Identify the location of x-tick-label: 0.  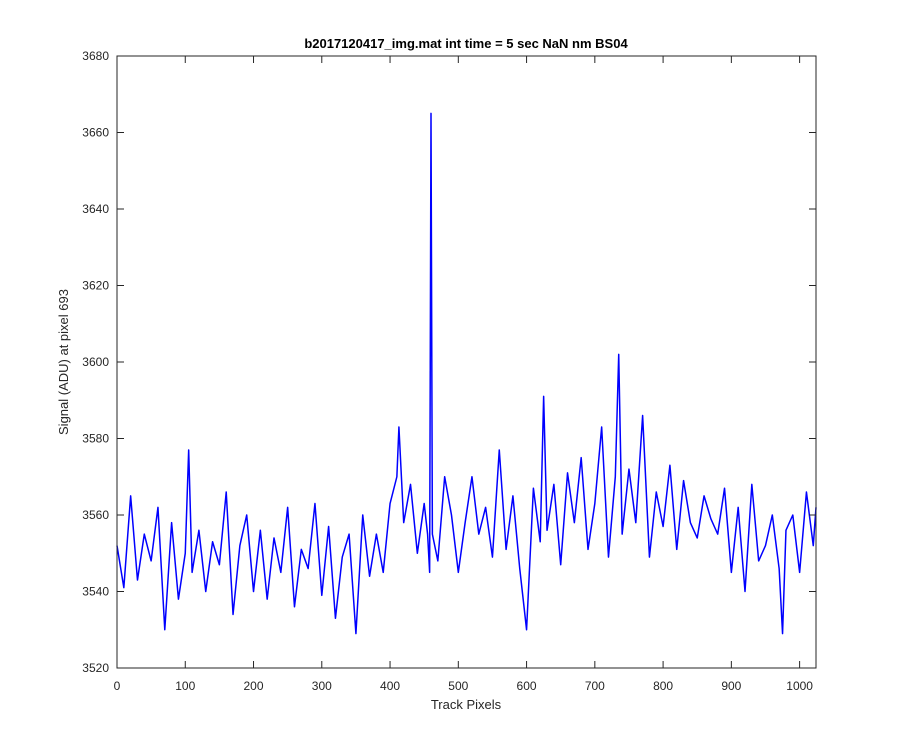
(117, 686).